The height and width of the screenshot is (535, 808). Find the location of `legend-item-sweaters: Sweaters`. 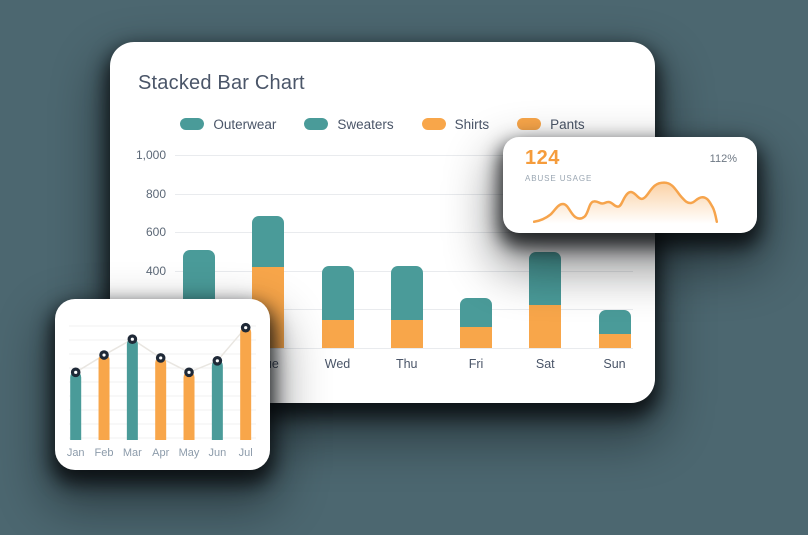

legend-item-sweaters: Sweaters is located at coordinates (349, 124).